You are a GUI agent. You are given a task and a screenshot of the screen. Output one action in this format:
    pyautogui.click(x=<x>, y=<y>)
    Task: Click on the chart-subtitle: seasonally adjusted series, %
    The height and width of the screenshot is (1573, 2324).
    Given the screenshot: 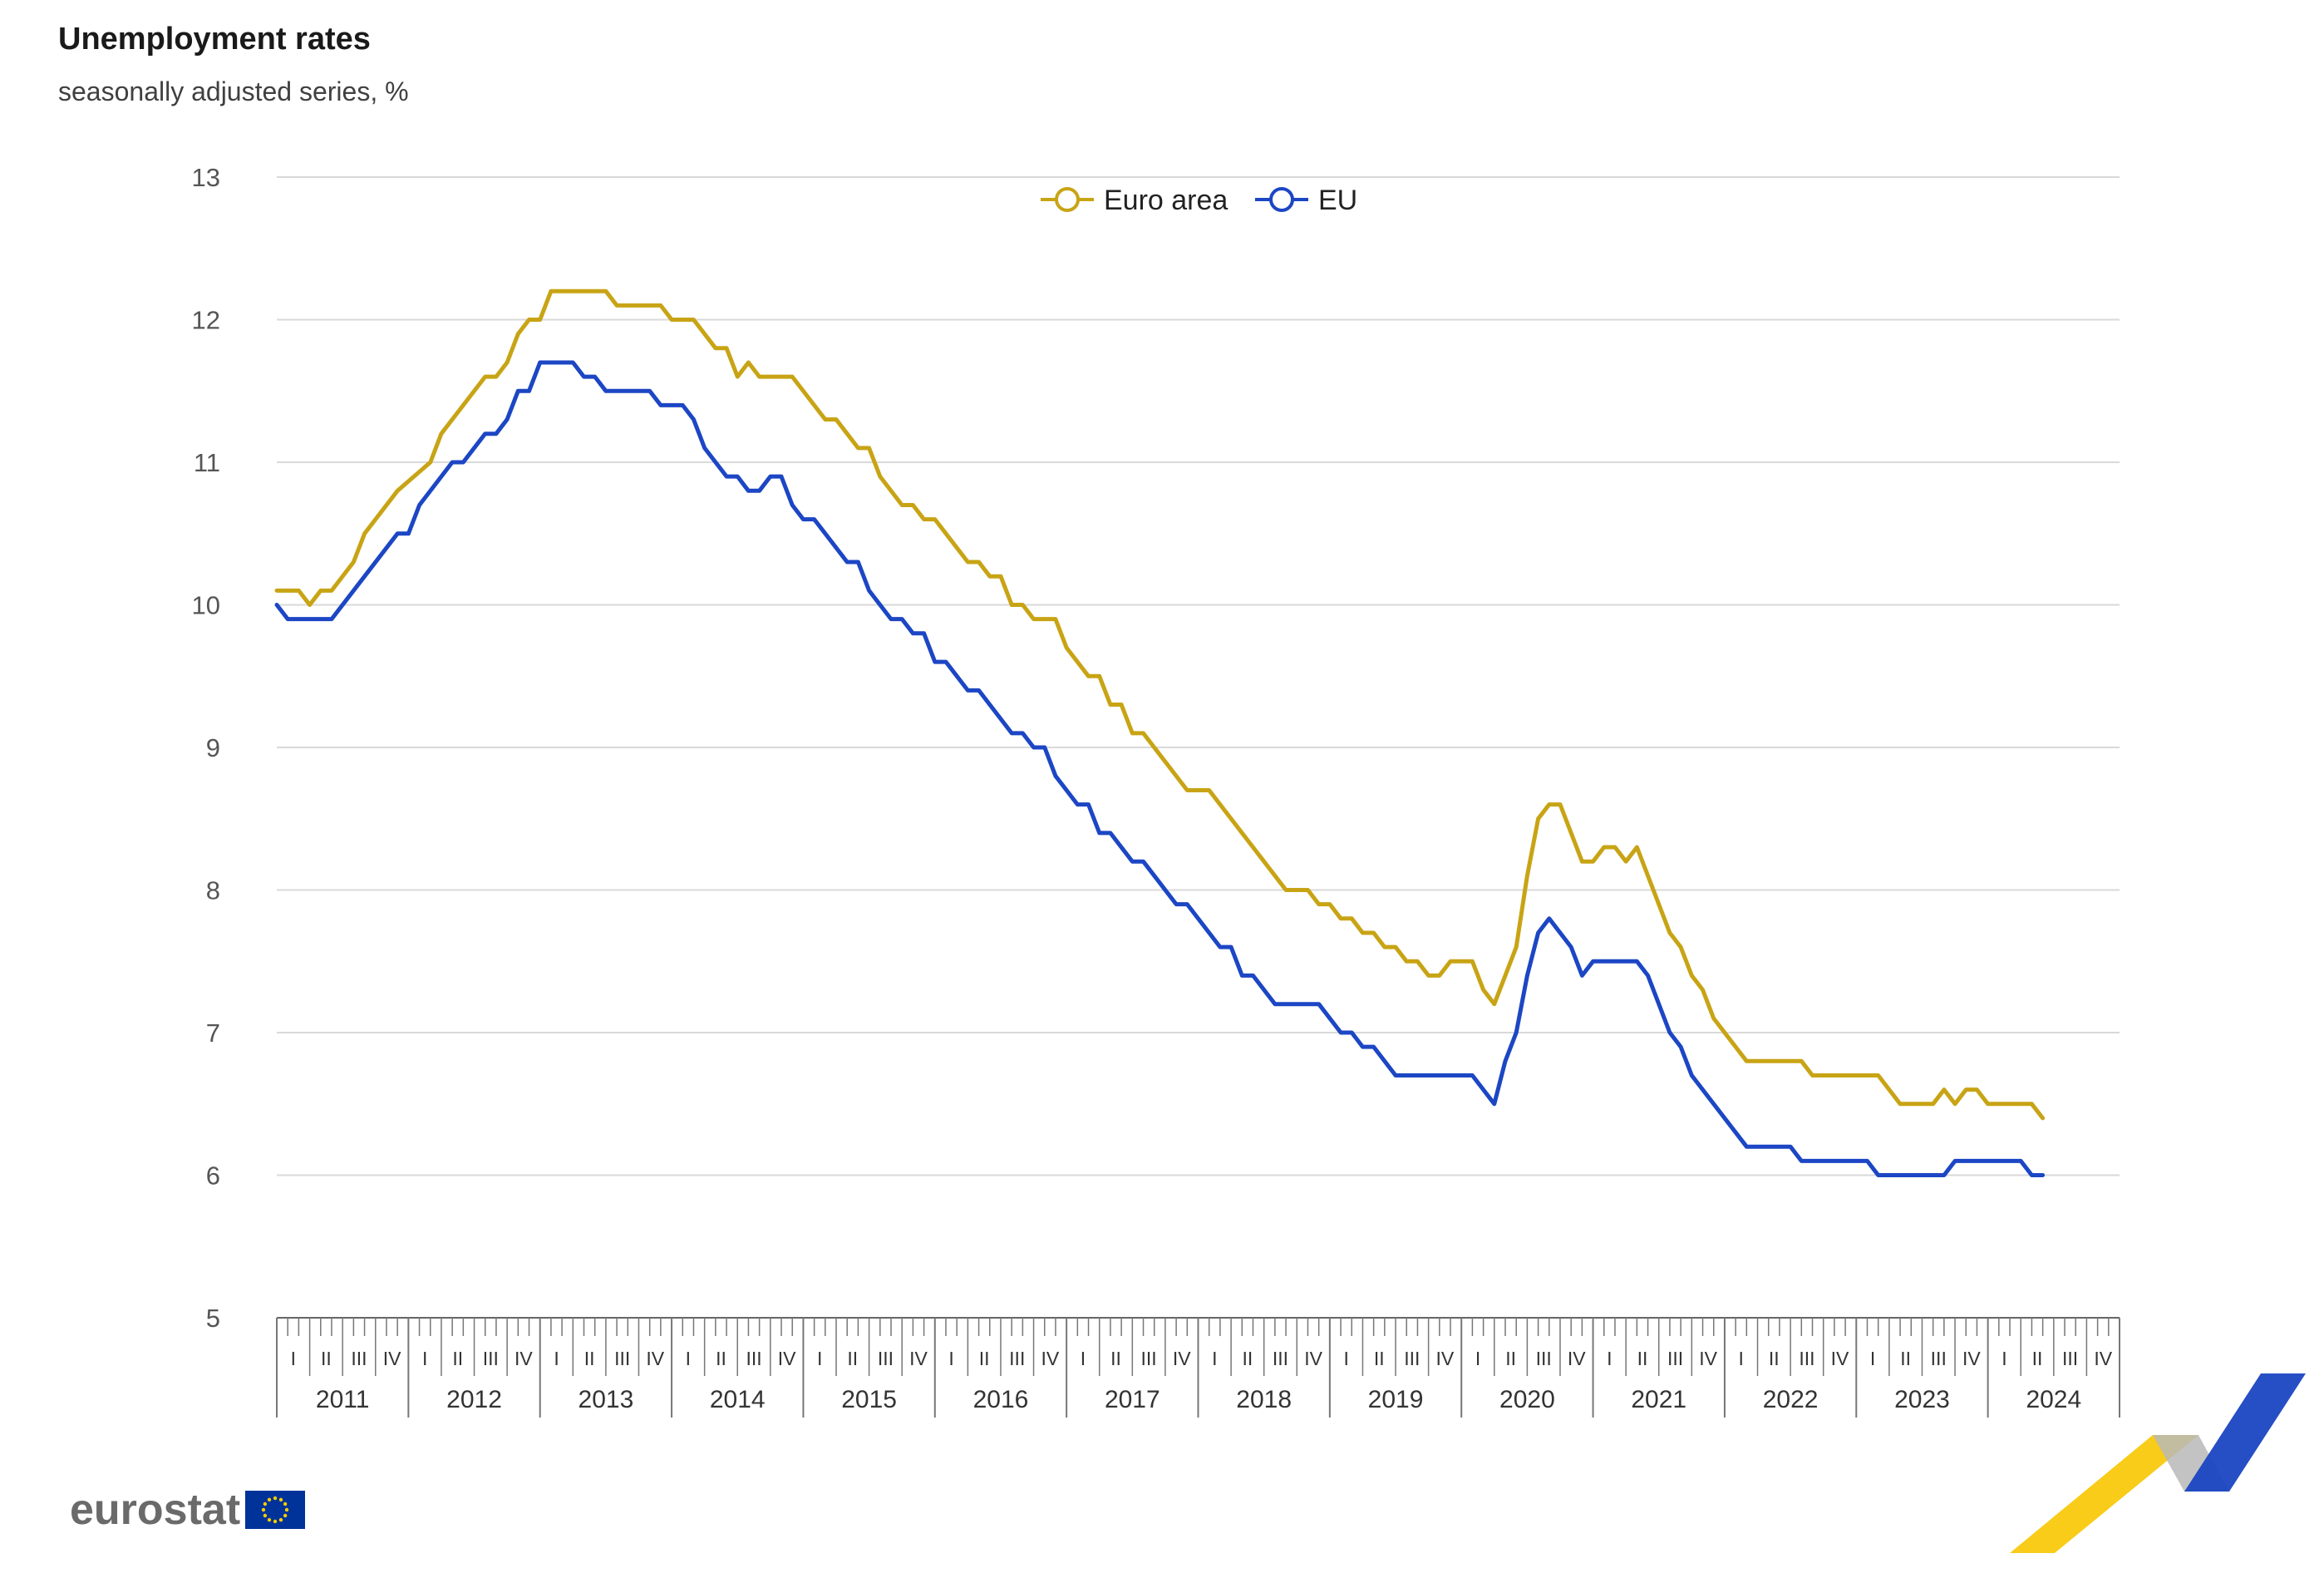 What is the action you would take?
    pyautogui.click(x=233, y=91)
    